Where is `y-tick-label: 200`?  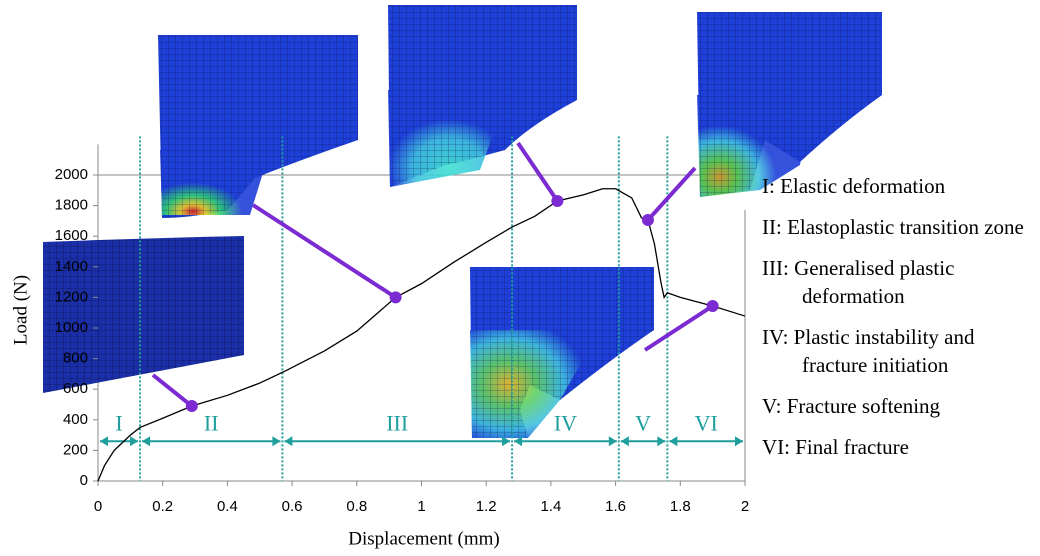
y-tick-label: 200 is located at coordinates (75, 449).